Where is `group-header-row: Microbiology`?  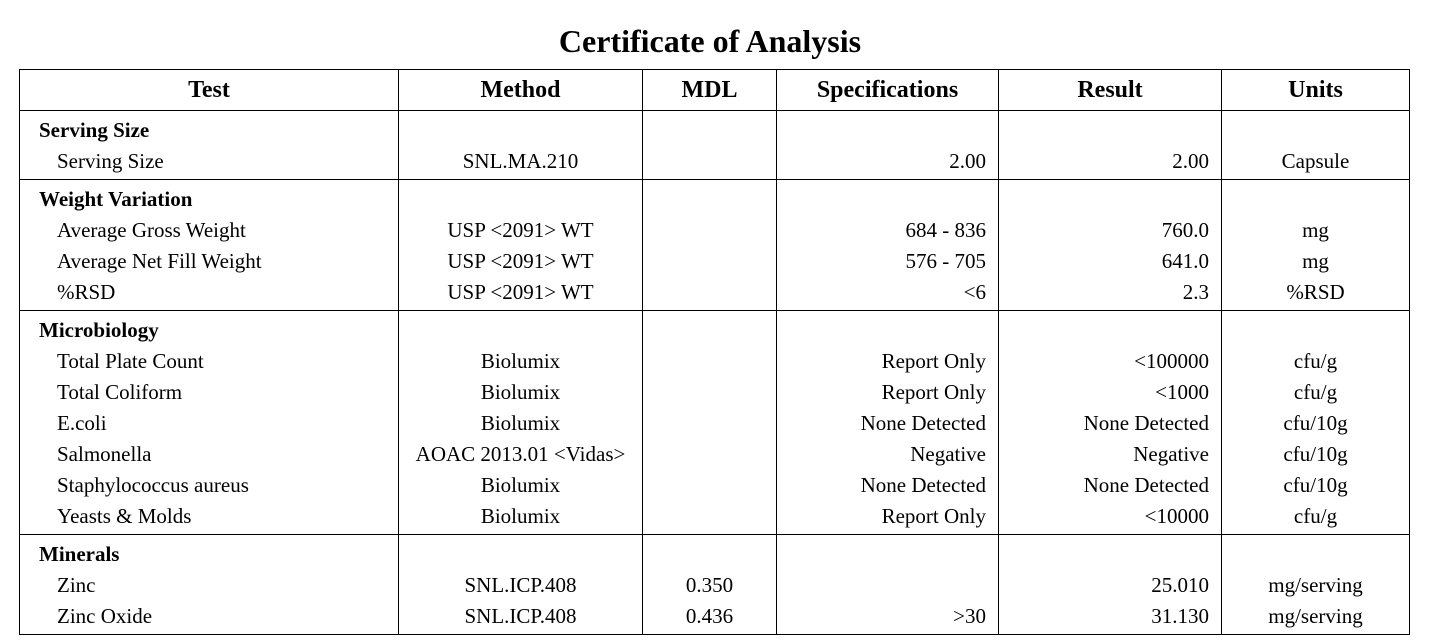 group-header-row: Microbiology is located at coordinates (714, 328).